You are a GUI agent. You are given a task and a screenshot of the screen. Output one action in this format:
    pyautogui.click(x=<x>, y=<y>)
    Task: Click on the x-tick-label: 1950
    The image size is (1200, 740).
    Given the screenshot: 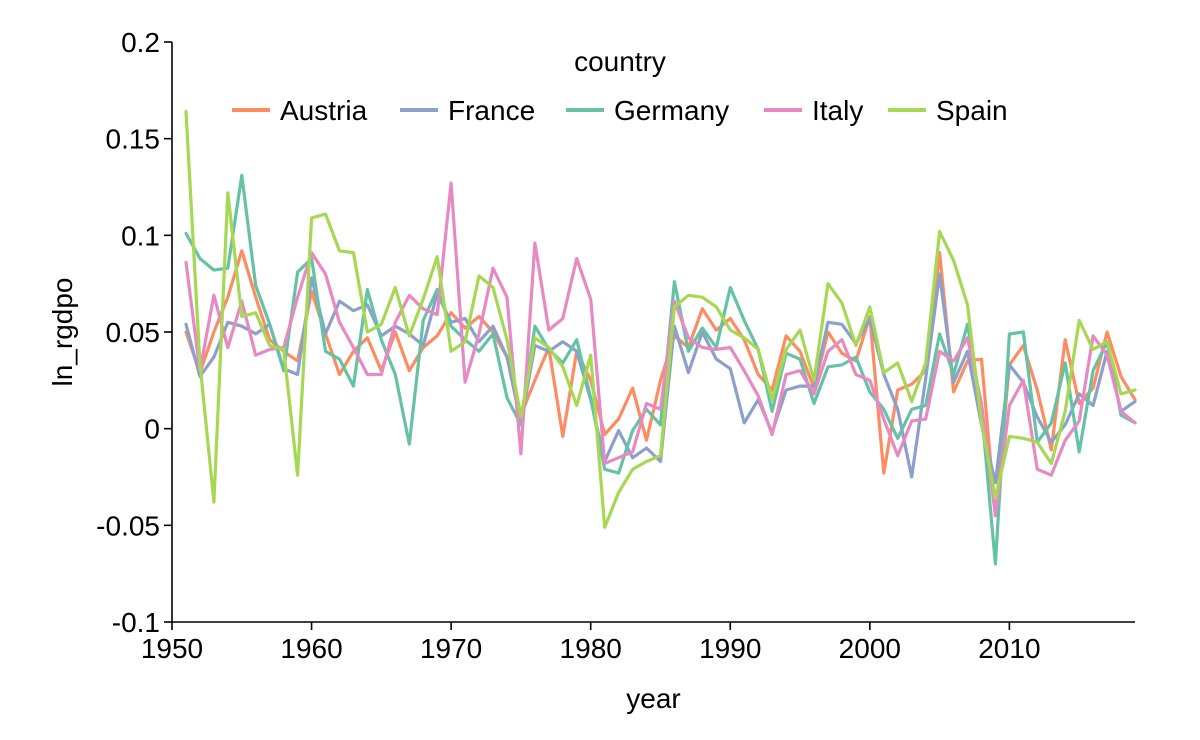 What is the action you would take?
    pyautogui.click(x=172, y=648)
    